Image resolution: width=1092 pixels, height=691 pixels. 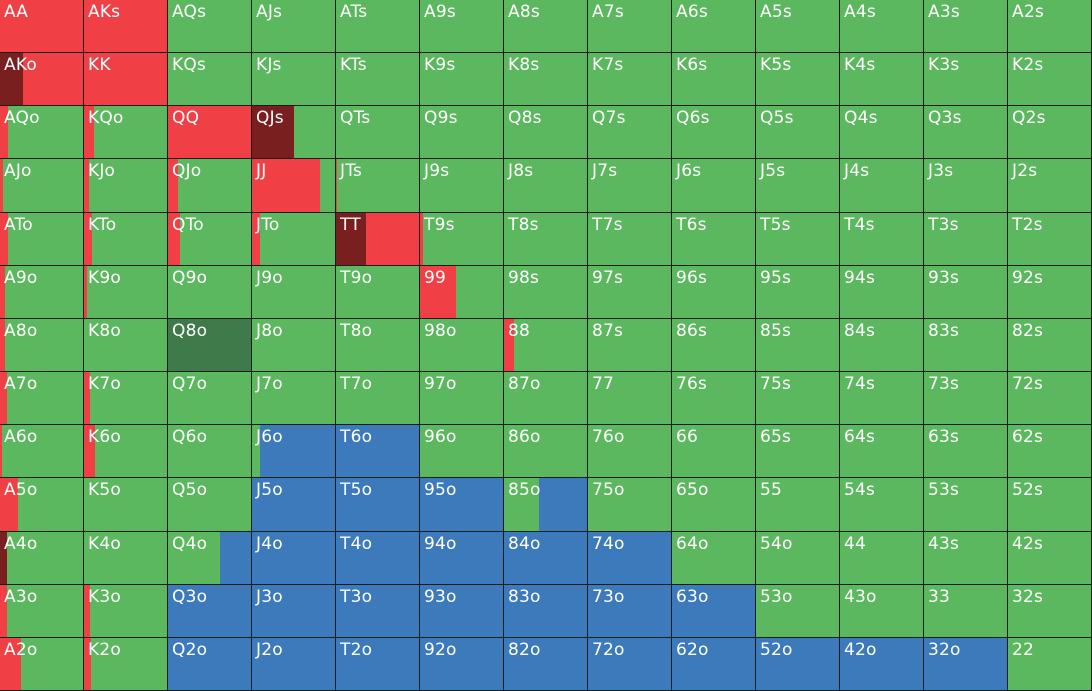 I want to click on hand-cell-62o: 62o, so click(x=714, y=664).